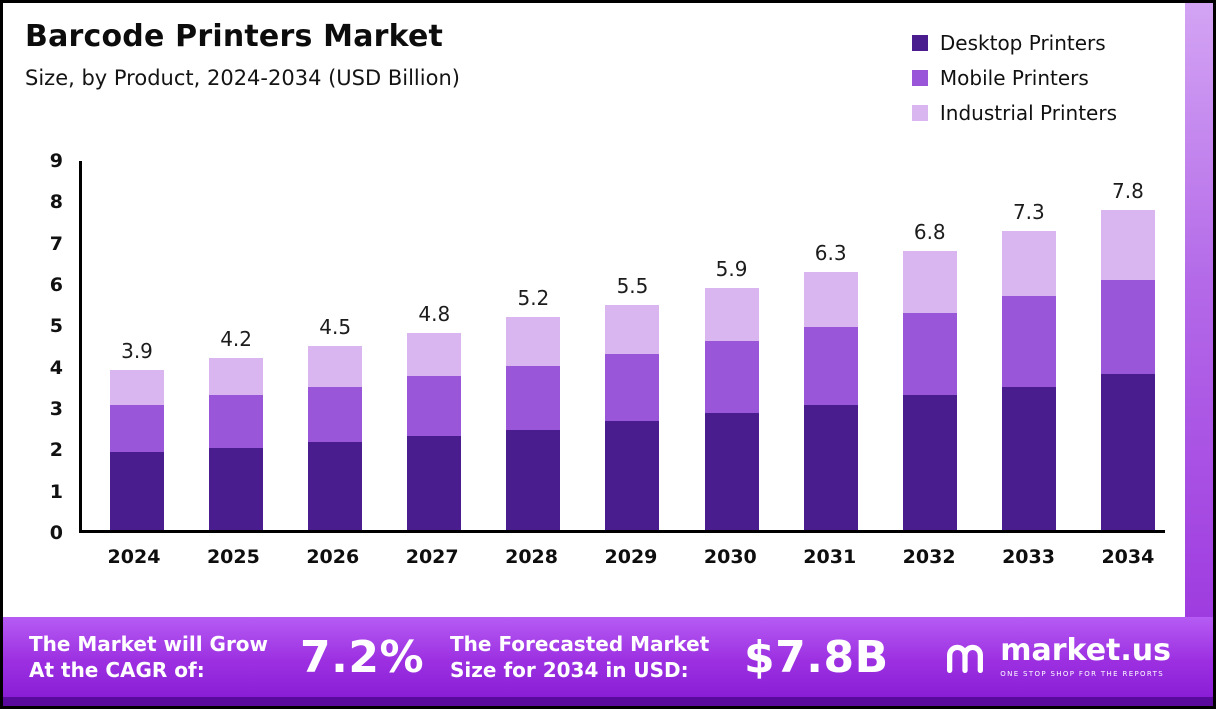 Image resolution: width=1216 pixels, height=709 pixels. I want to click on bar-total-label: 3.9, so click(137, 351).